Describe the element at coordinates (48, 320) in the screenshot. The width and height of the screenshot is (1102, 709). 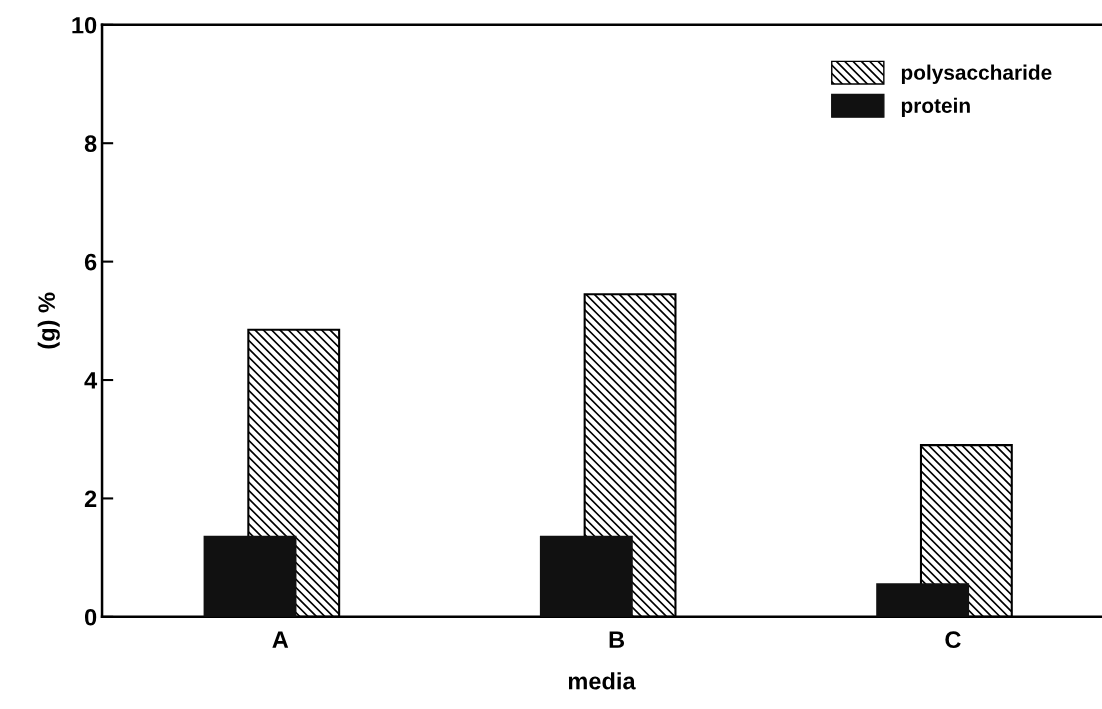
I see `y-axis-title: (g) %` at that location.